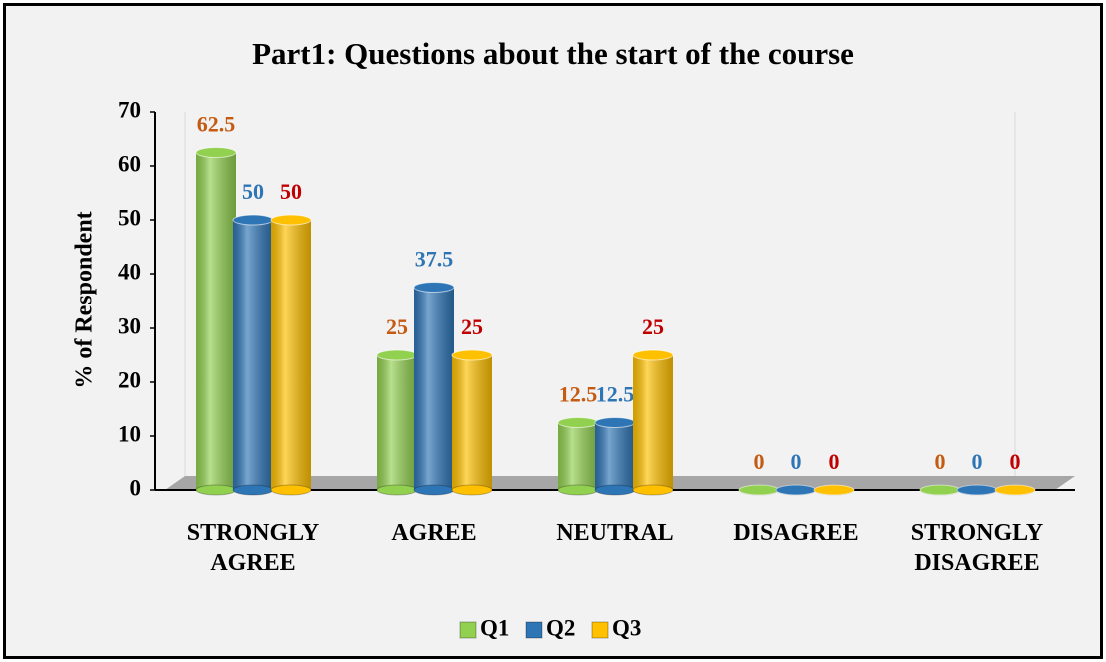  What do you see at coordinates (129, 217) in the screenshot?
I see `y-tick-label: 50` at bounding box center [129, 217].